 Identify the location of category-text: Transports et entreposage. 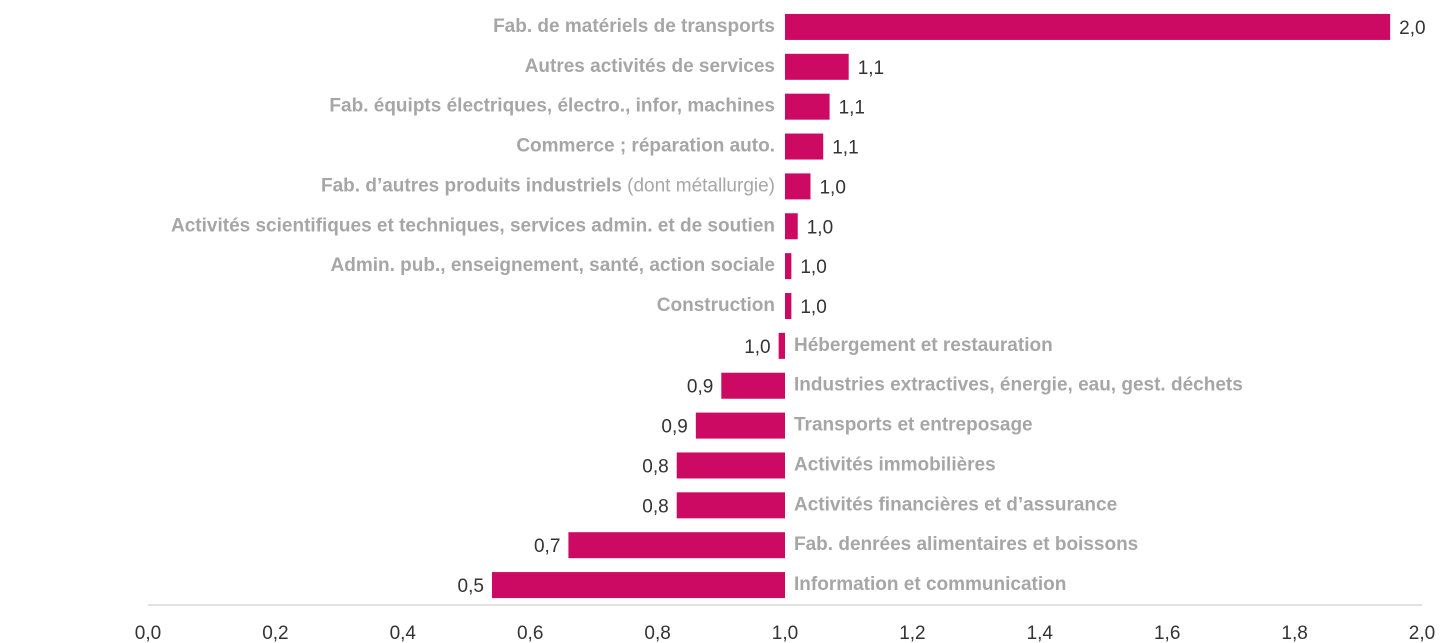
(913, 425).